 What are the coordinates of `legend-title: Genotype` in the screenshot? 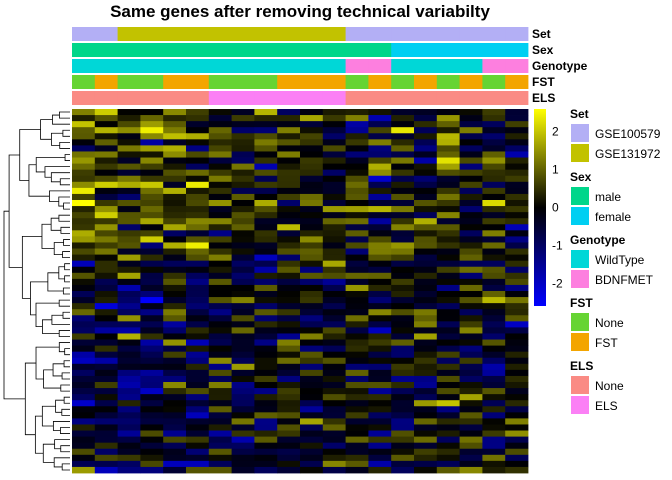 It's located at (598, 240).